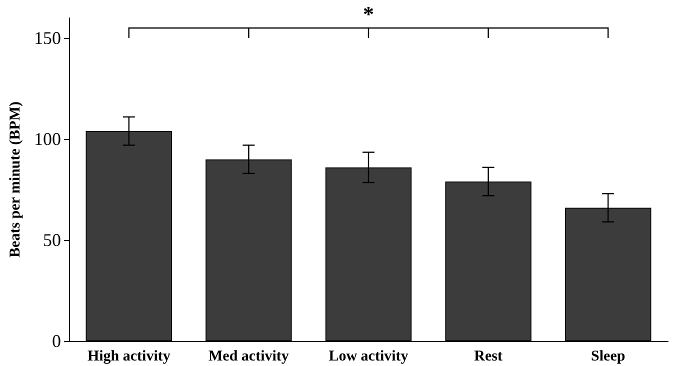 The height and width of the screenshot is (366, 680). What do you see at coordinates (488, 356) in the screenshot?
I see `x-tick-label: Rest` at bounding box center [488, 356].